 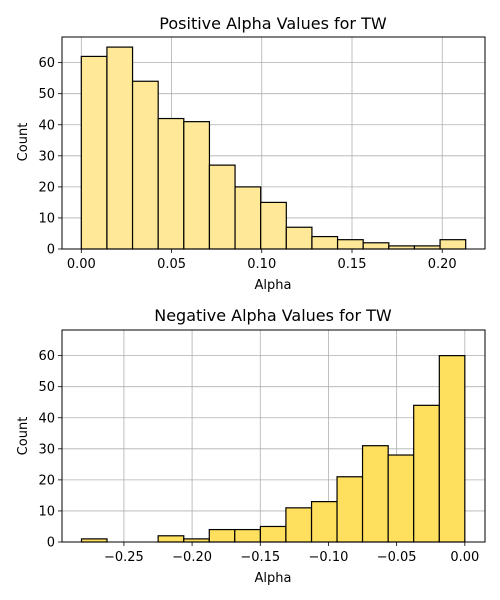 I want to click on x-tick-label: −0.15, so click(x=260, y=557).